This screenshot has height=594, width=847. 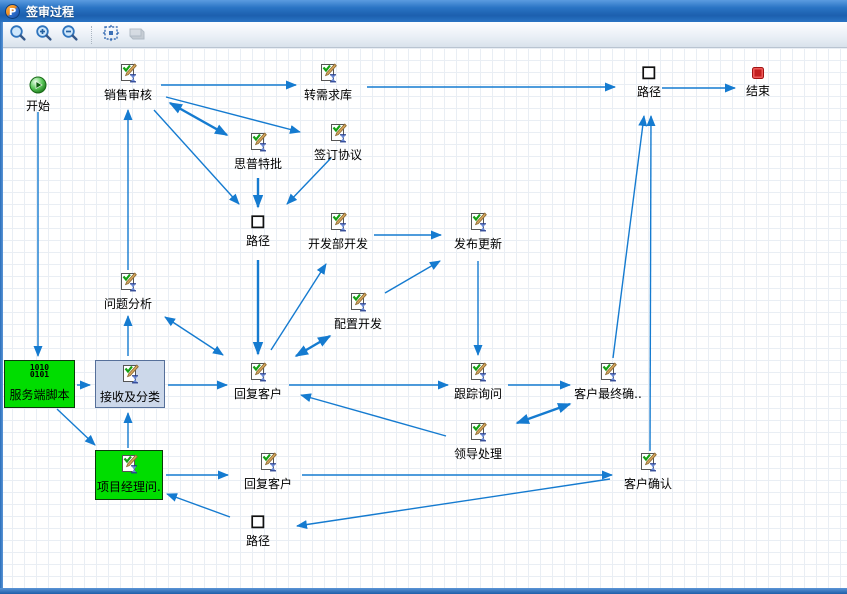 I want to click on edge-problem-analysis-to-reply-customer, so click(x=194, y=336).